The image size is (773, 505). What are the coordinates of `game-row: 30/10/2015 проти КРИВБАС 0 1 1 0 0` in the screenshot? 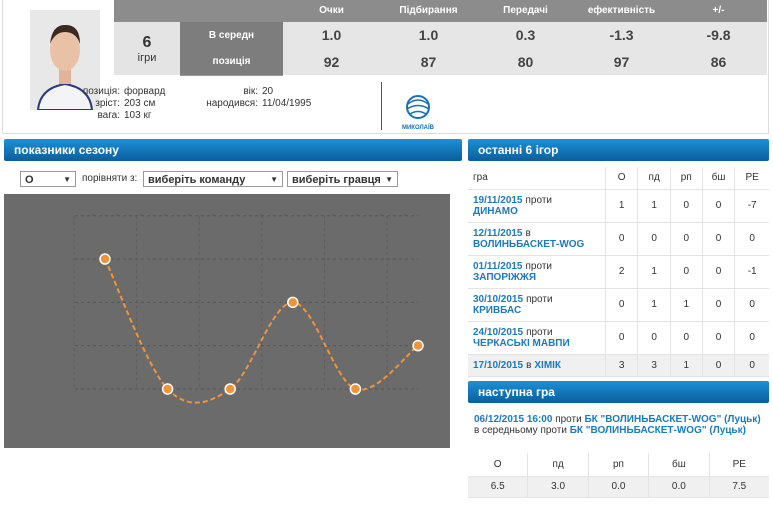 It's located at (618, 305).